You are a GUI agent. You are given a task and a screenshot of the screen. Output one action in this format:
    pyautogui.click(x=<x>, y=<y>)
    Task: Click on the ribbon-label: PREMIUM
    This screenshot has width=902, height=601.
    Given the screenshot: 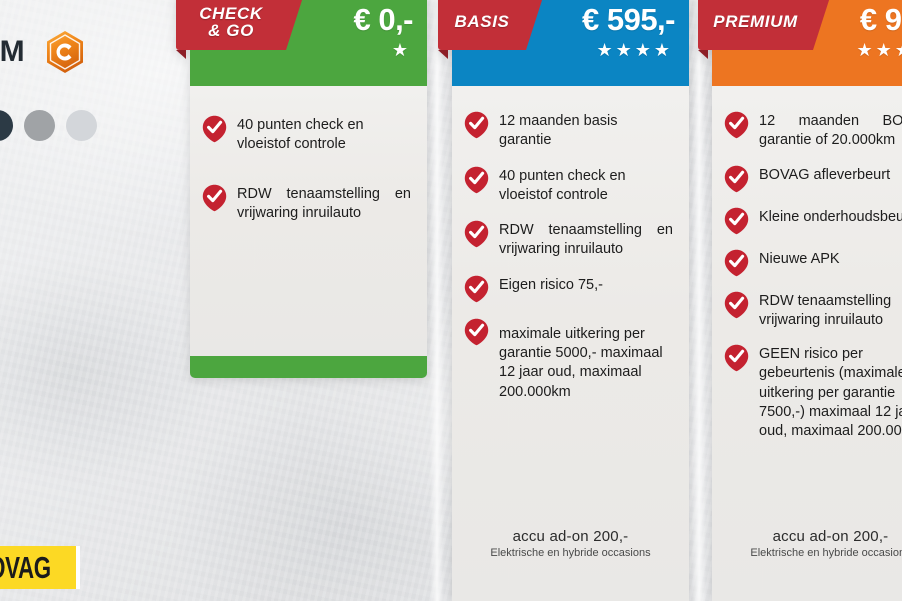 What is the action you would take?
    pyautogui.click(x=755, y=22)
    